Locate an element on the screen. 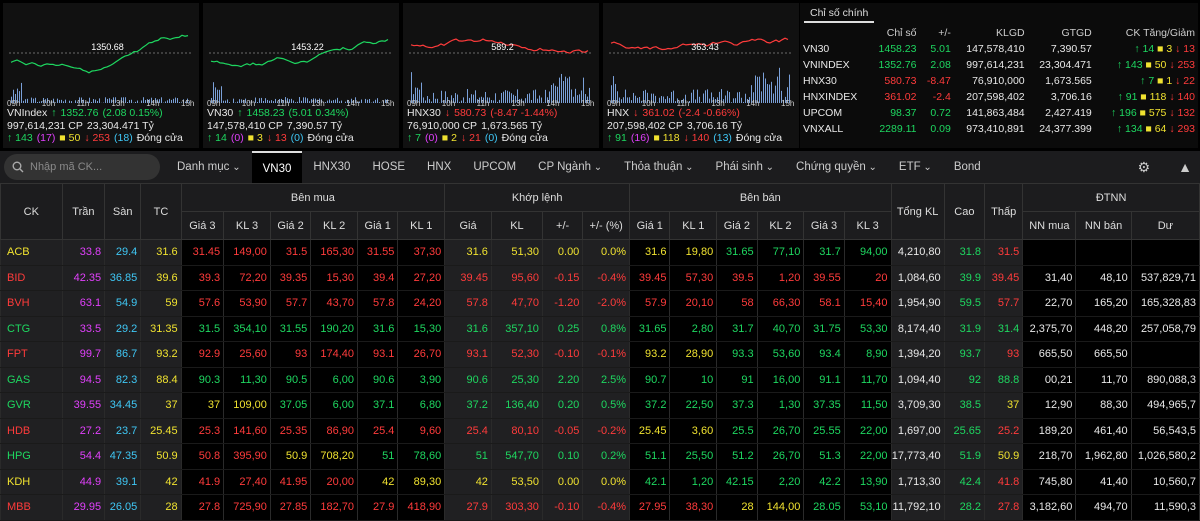 Image resolution: width=1200 pixels, height=521 pixels. stock-search is located at coordinates (82, 167).